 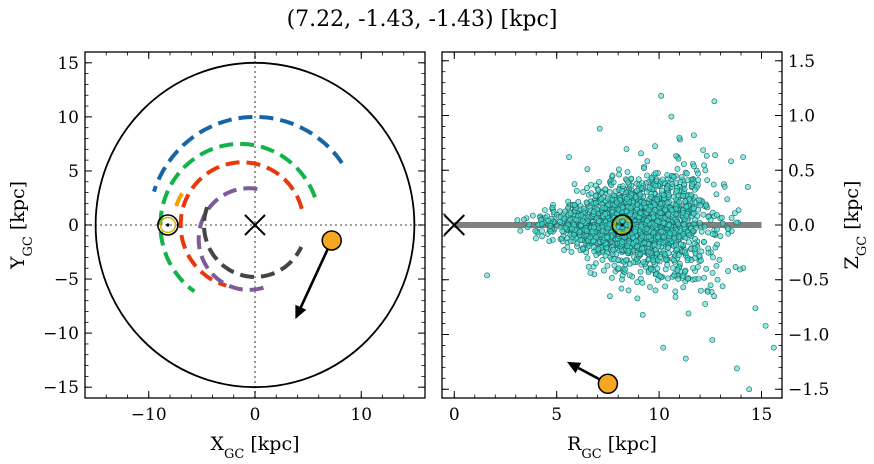 I want to click on xy-xlabel: XGC [kpc], so click(x=254, y=447).